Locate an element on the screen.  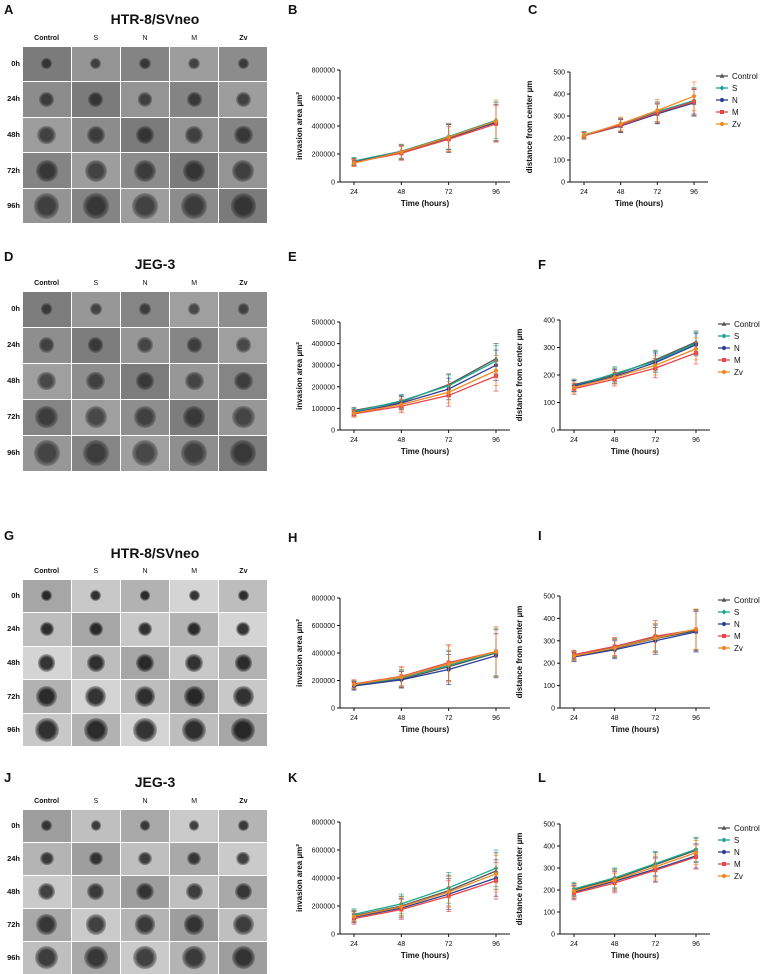
grid-col-header-control: Control is located at coordinates (47, 801).